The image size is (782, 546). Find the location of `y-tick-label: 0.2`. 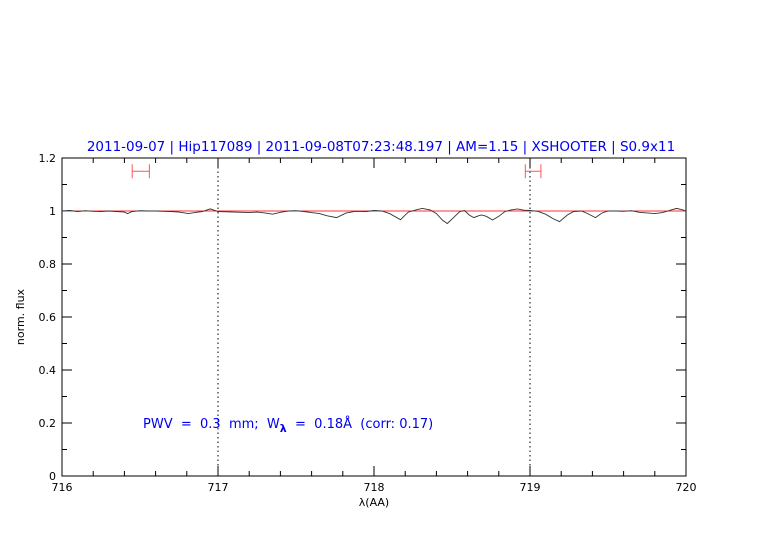

y-tick-label: 0.2 is located at coordinates (48, 423).